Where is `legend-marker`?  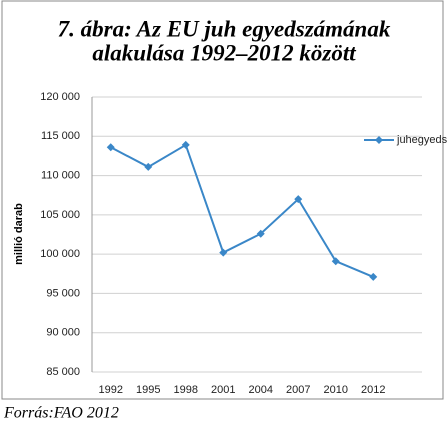
legend-marker is located at coordinates (379, 140).